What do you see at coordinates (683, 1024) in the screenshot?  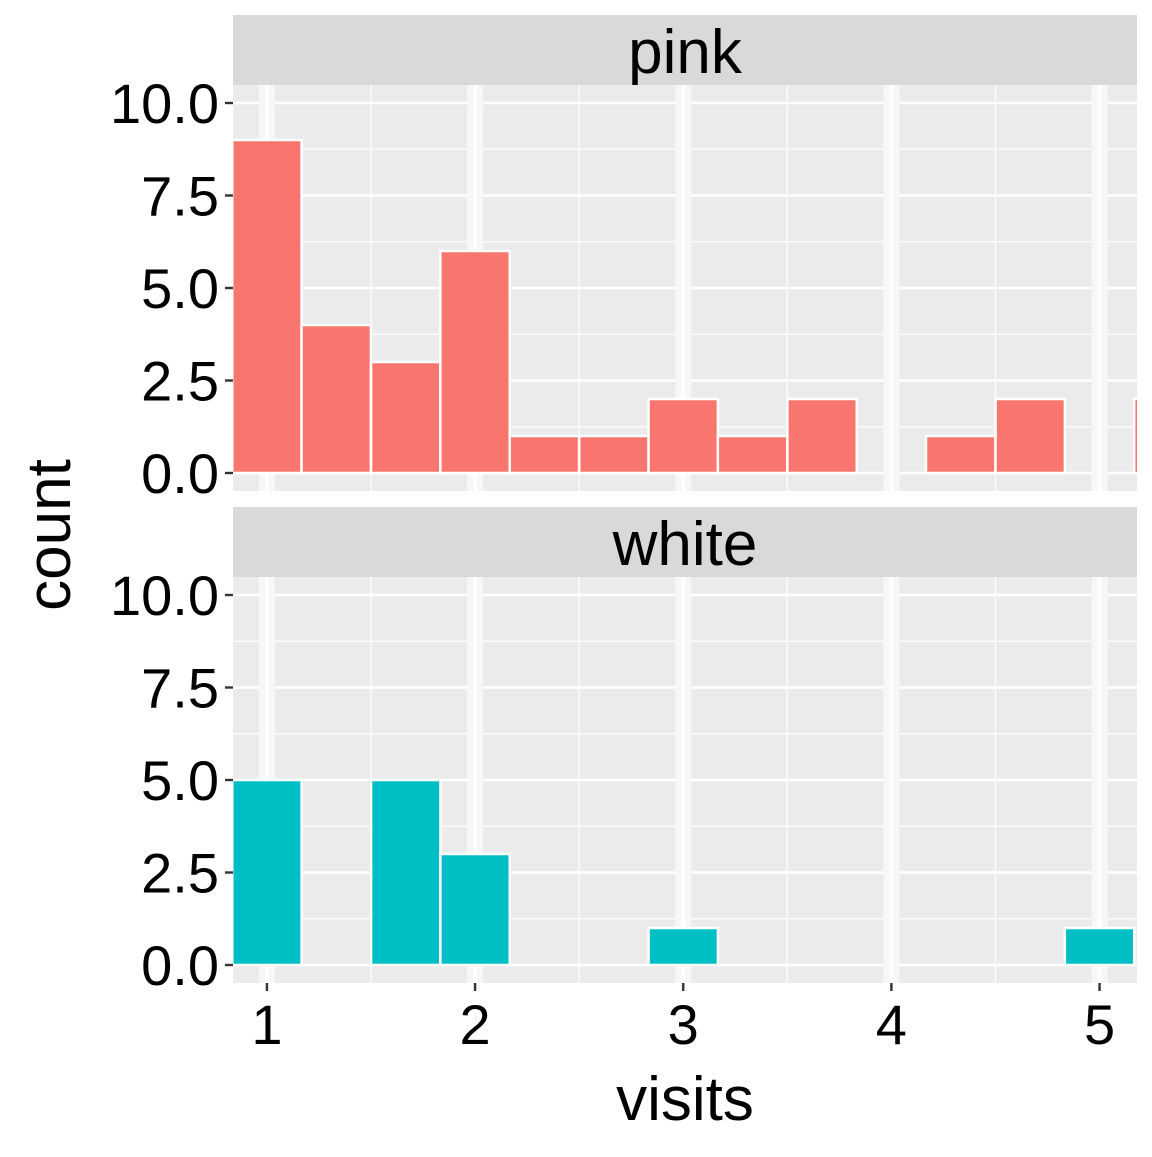 I see `x-tick-label: 3` at bounding box center [683, 1024].